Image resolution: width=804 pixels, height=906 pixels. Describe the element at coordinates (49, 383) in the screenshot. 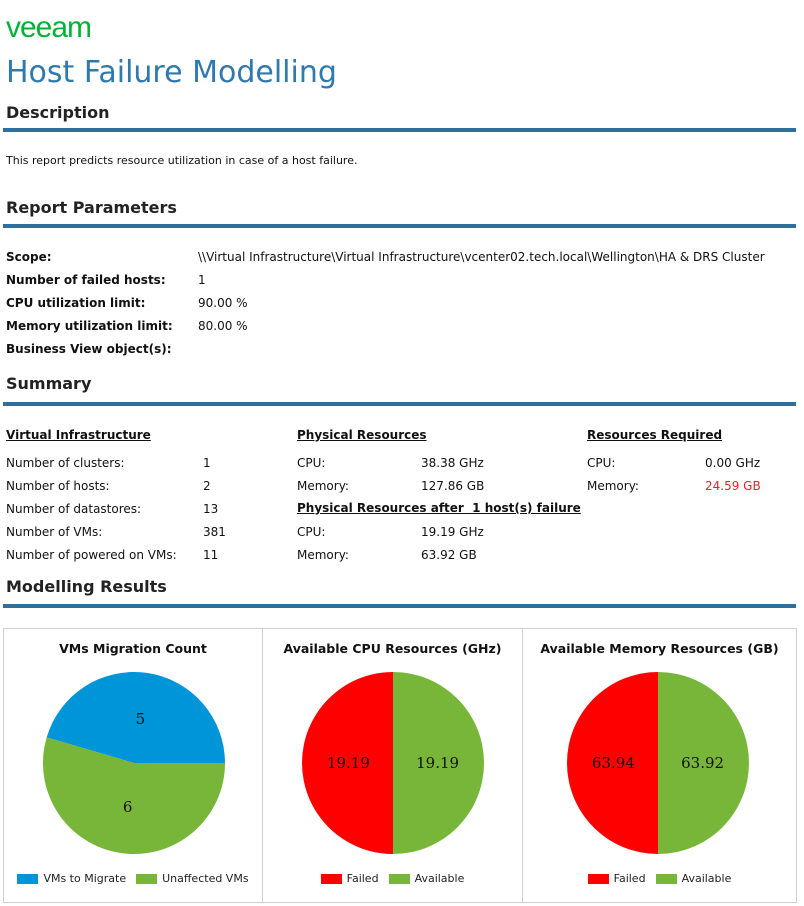

I see `summary-heading: Summary` at that location.